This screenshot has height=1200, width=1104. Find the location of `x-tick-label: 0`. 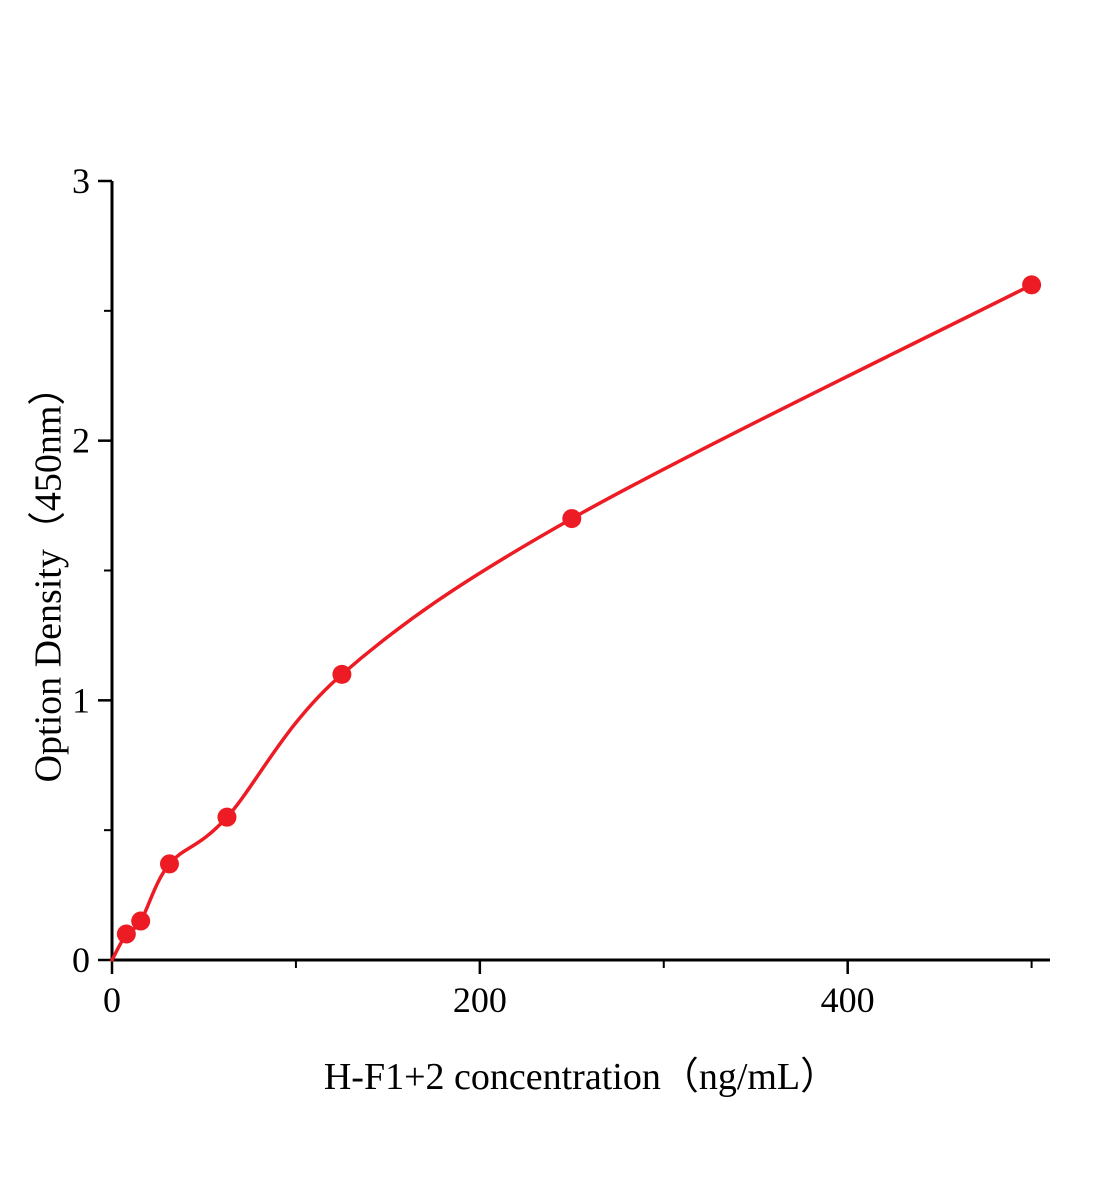

x-tick-label: 0 is located at coordinates (112, 1000).